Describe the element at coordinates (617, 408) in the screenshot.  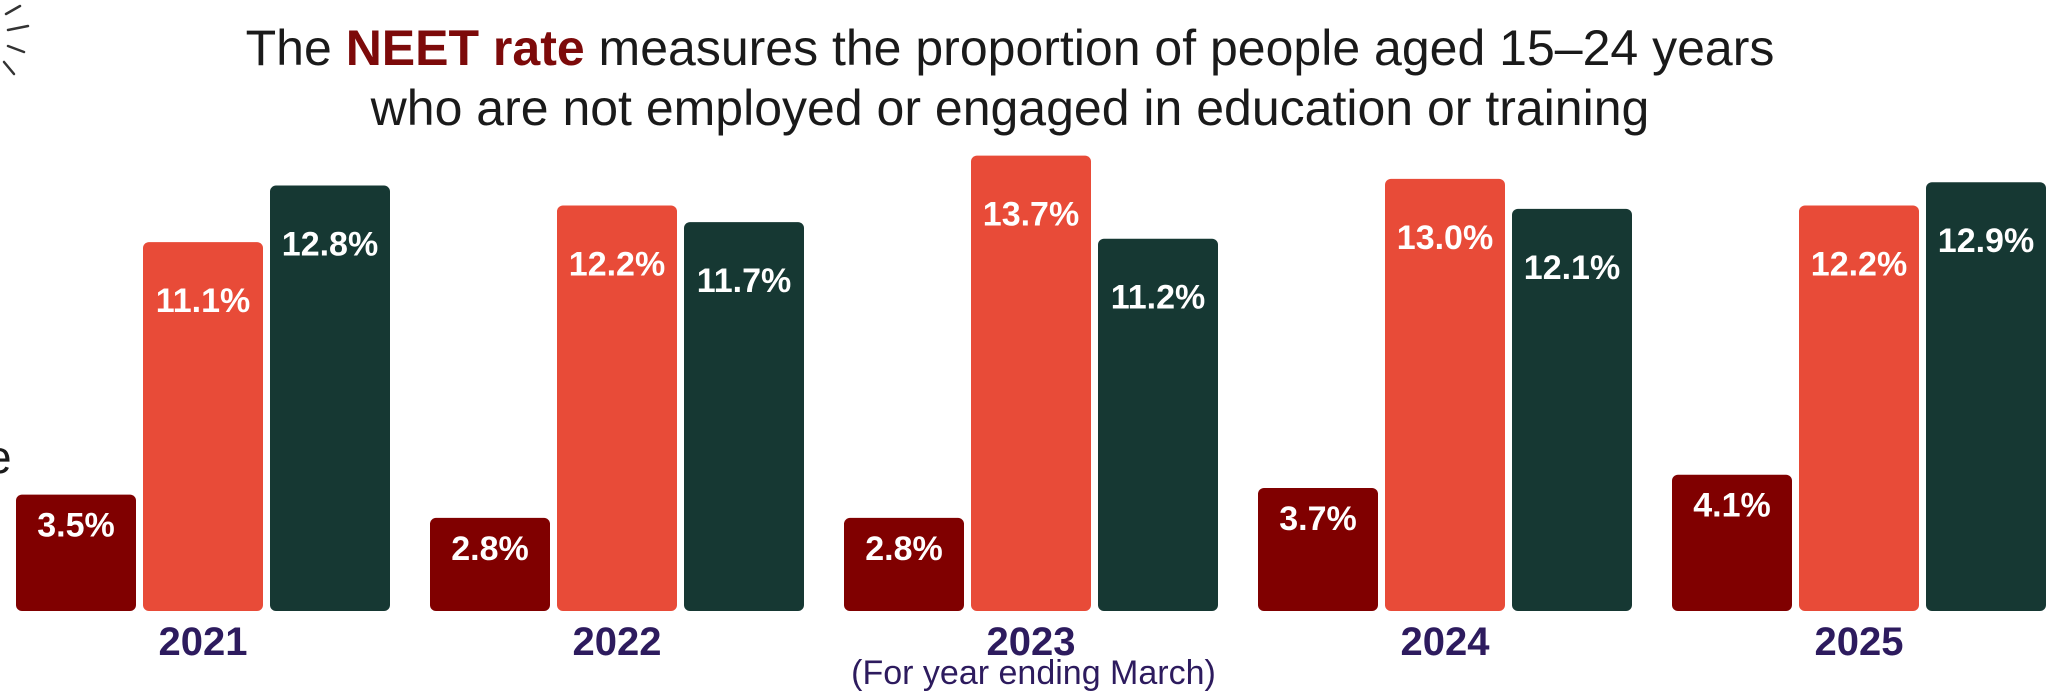
I see `bar-2022-s2` at that location.